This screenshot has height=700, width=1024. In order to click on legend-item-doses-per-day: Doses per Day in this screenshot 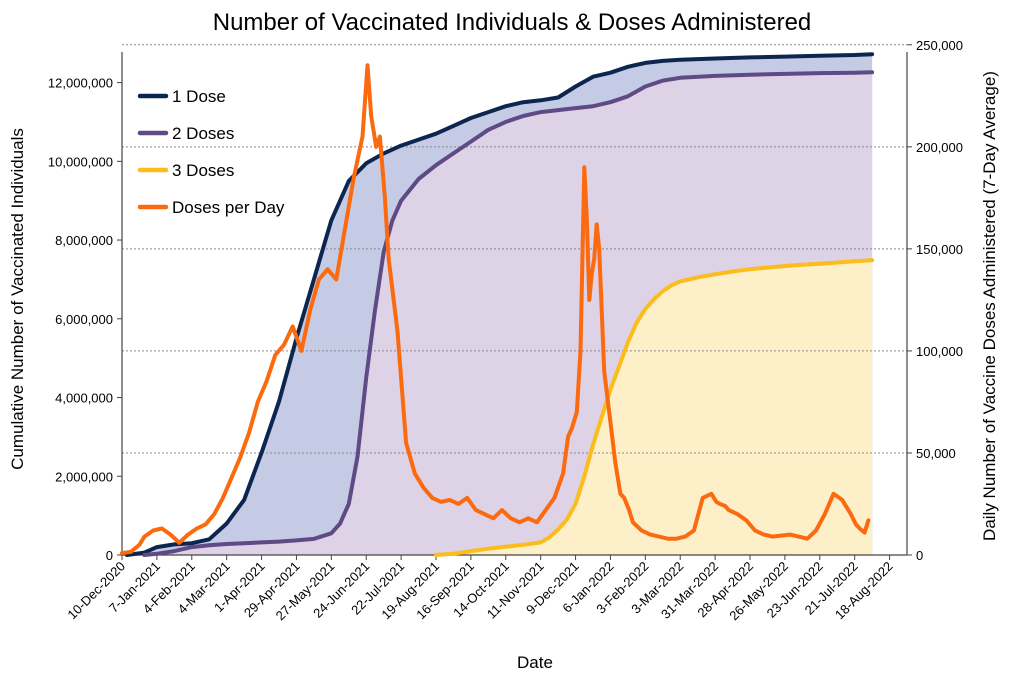, I will do `click(211, 207)`.